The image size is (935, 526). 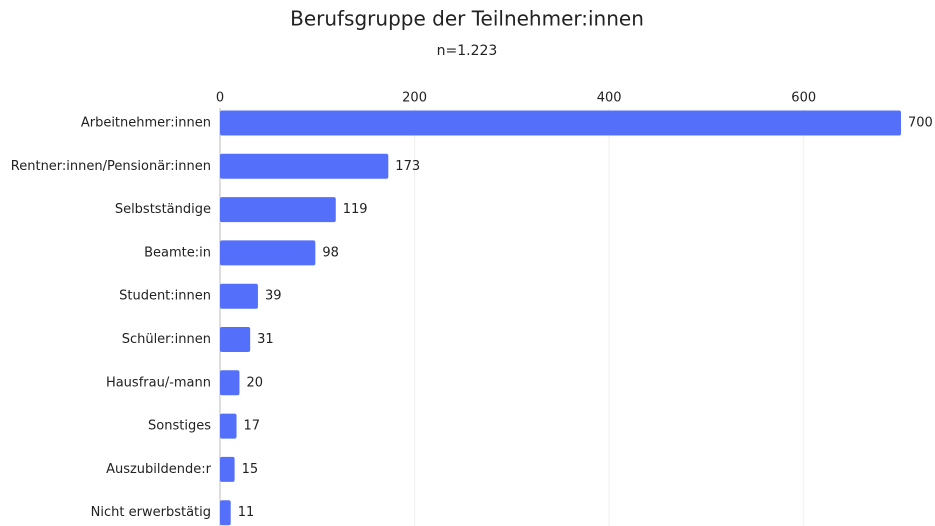 What do you see at coordinates (158, 382) in the screenshot?
I see `y-tick-label: Hausfrau/-mann` at bounding box center [158, 382].